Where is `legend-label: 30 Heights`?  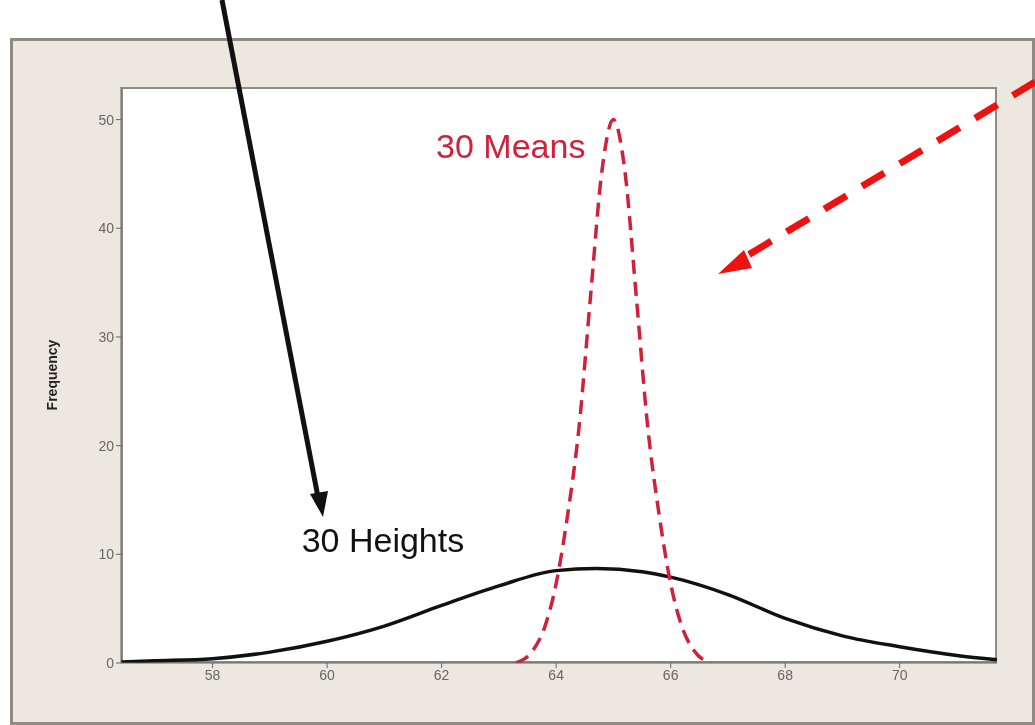 legend-label: 30 Heights is located at coordinates (383, 540).